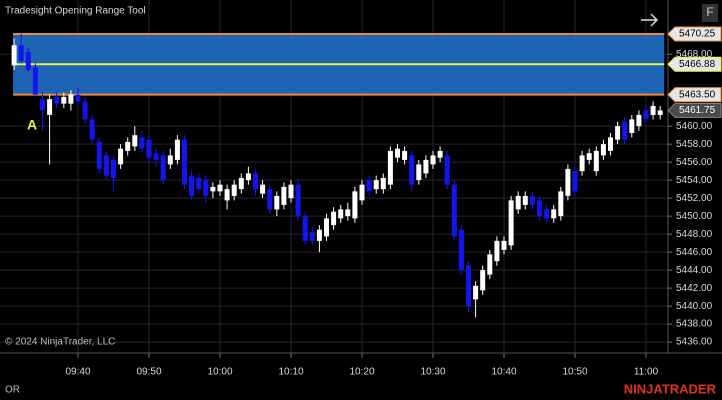  I want to click on y-tick-label: 5444.00, so click(694, 270).